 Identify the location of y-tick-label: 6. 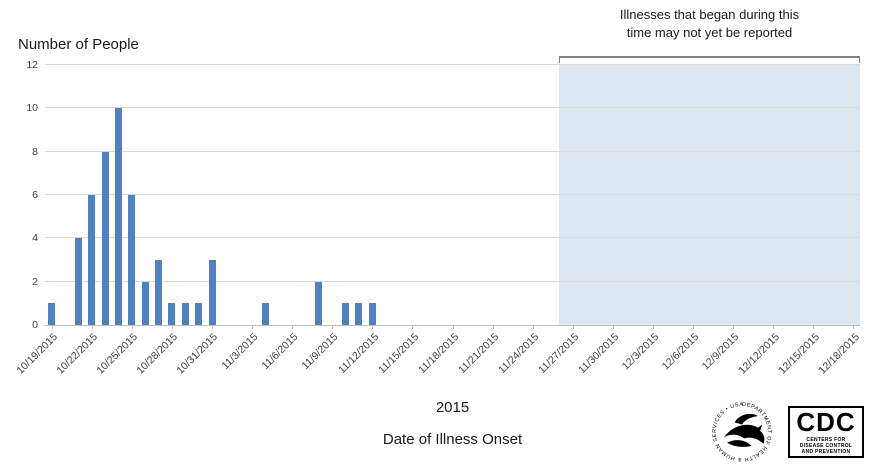
(35, 195).